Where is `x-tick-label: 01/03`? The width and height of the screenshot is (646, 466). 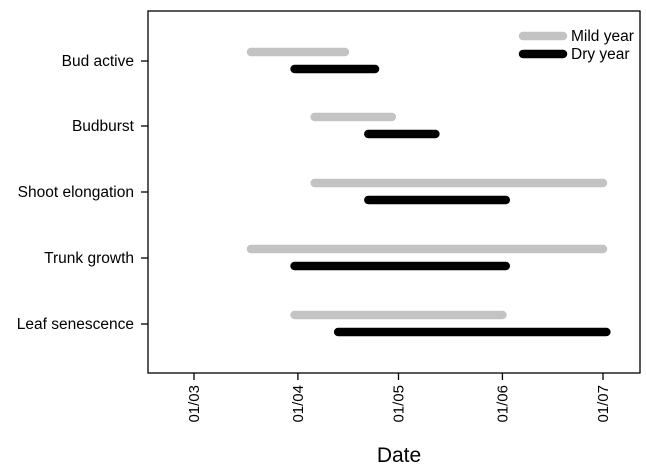
x-tick-label: 01/03 is located at coordinates (194, 404).